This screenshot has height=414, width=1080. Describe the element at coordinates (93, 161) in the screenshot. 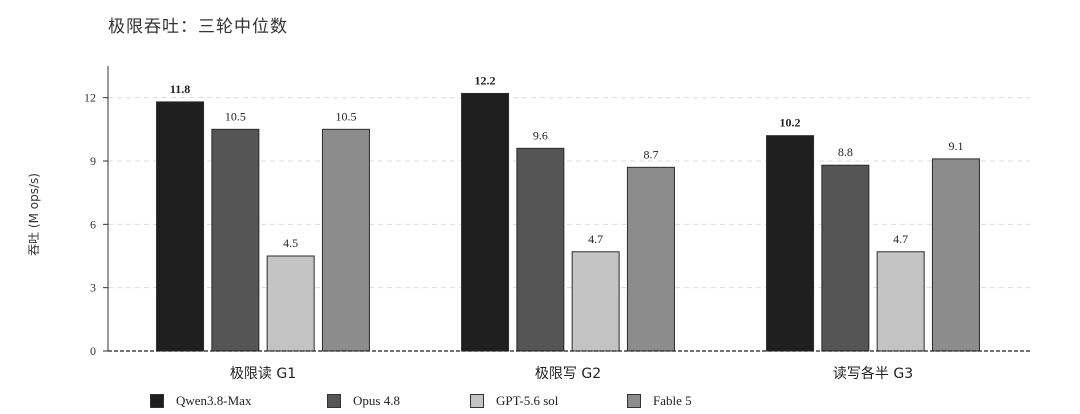

I see `y-tick-label: 9` at that location.